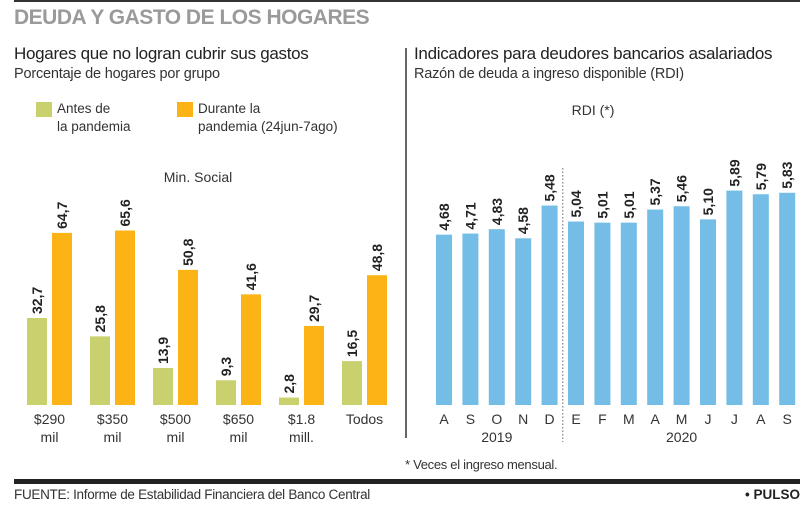 This screenshot has height=506, width=800. Describe the element at coordinates (192, 17) in the screenshot. I see `main-title: DEUDA Y GASTO DE LOS HOGARES` at that location.